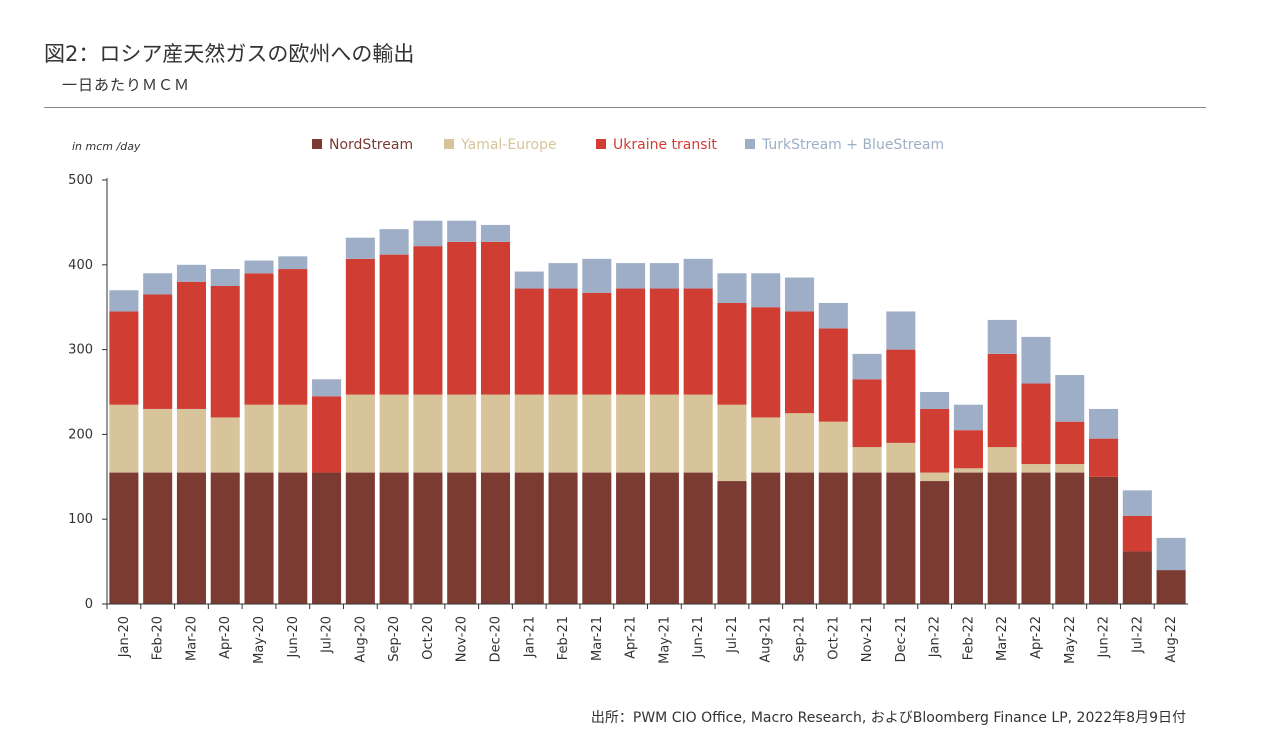  What do you see at coordinates (158, 284) in the screenshot?
I see `bar-Feb-20-s4` at bounding box center [158, 284].